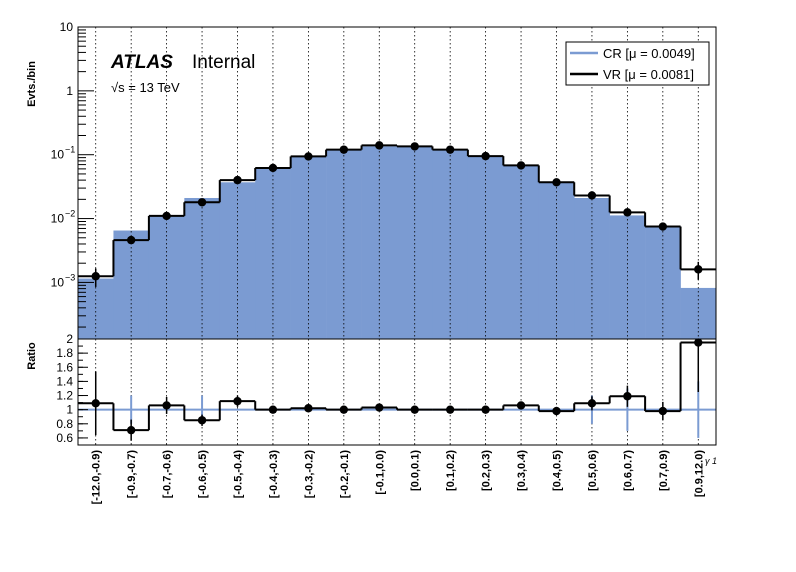 The width and height of the screenshot is (796, 572). I want to click on top-tick-label-2: 10, so click(58, 155).